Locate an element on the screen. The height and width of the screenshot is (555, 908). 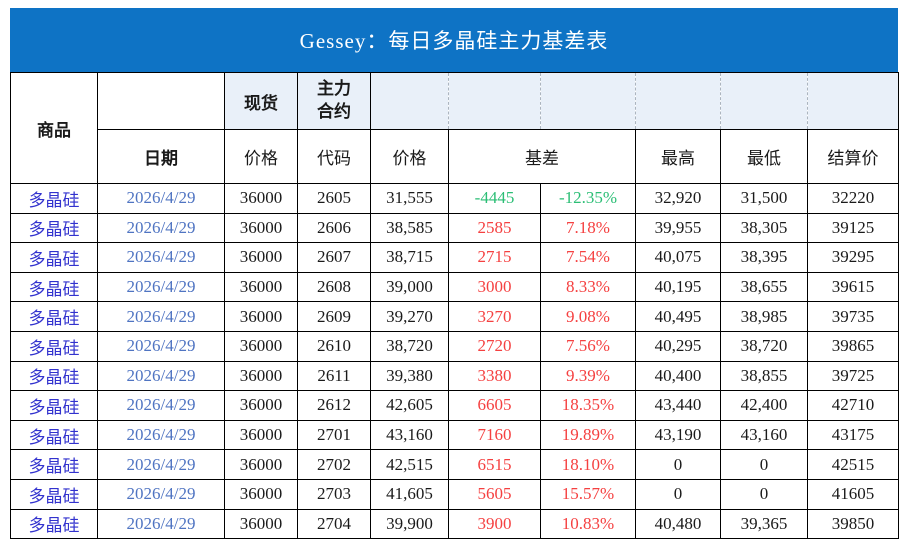
cell-basis-percent: 10.83% is located at coordinates (588, 524).